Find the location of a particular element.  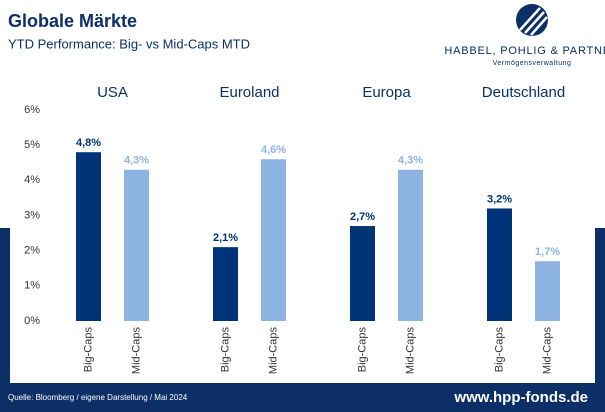

y-tick-label: 1% is located at coordinates (32, 286).